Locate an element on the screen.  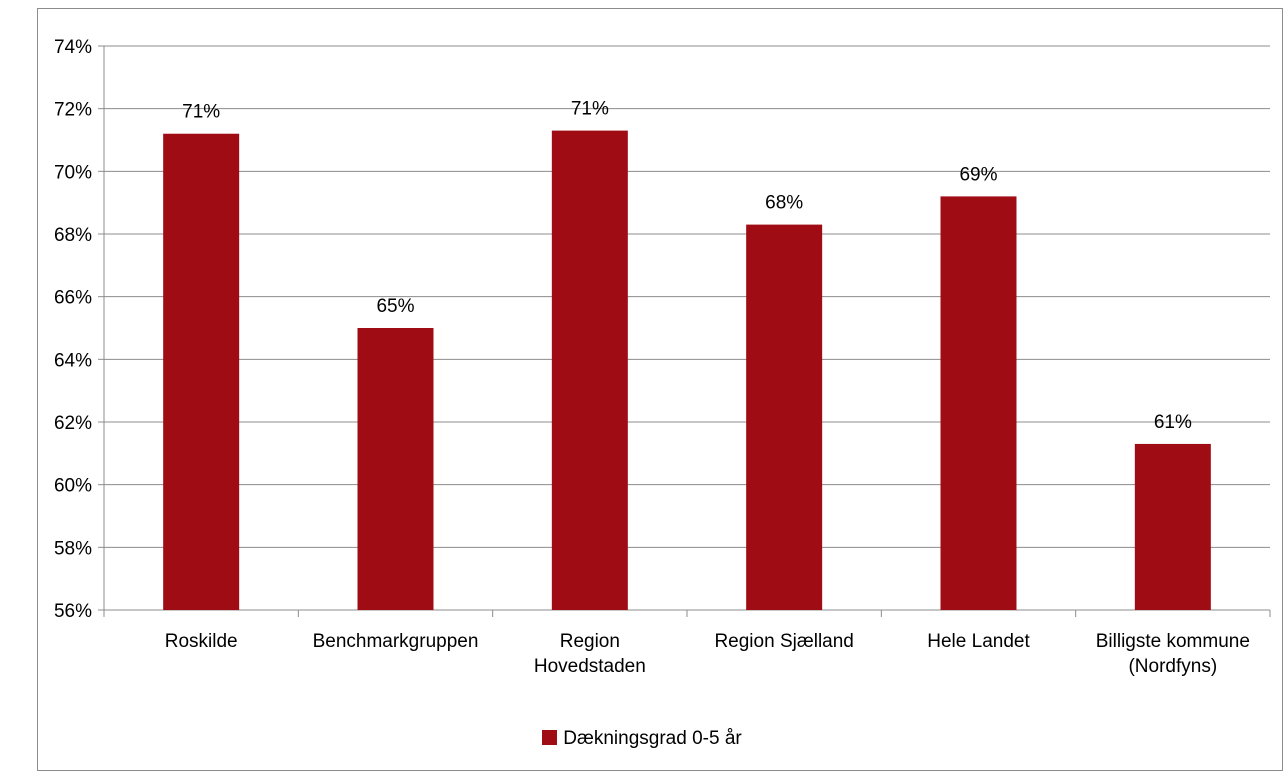
data-label: 68% is located at coordinates (784, 203).